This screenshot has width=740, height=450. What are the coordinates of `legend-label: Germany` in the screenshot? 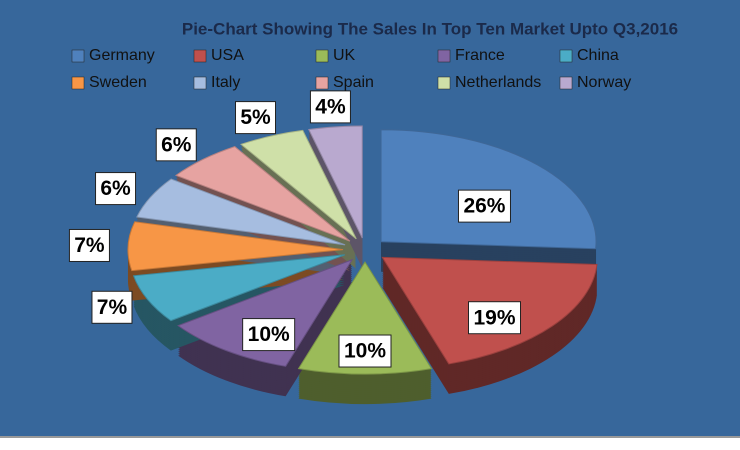 It's located at (122, 55).